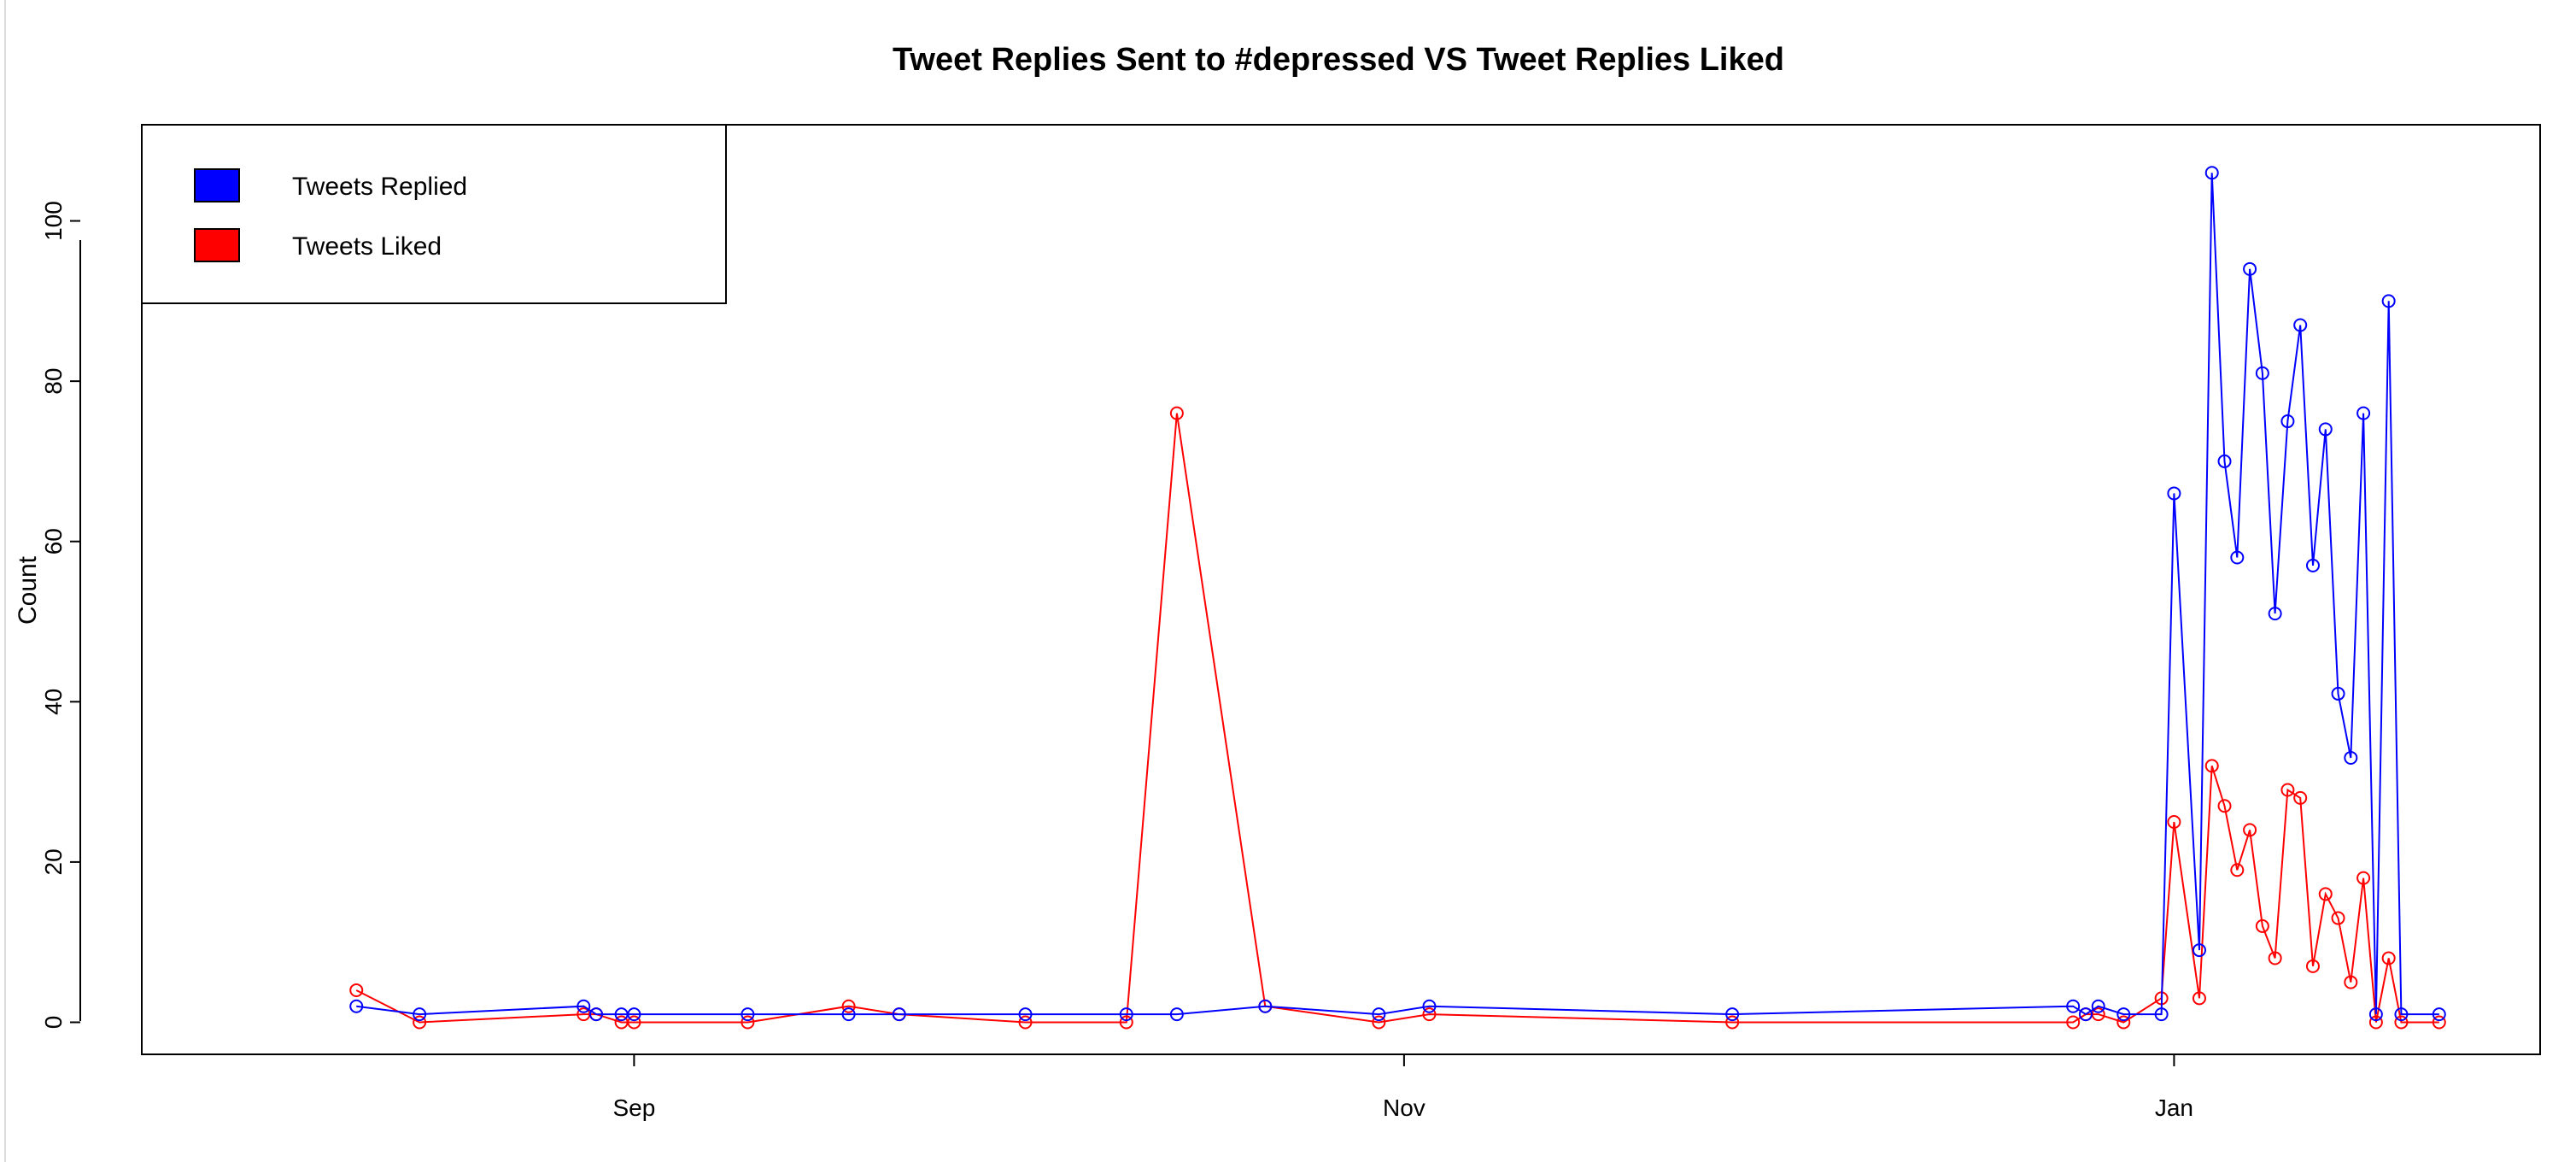  I want to click on x-tick-label: Nov, so click(1404, 1108).